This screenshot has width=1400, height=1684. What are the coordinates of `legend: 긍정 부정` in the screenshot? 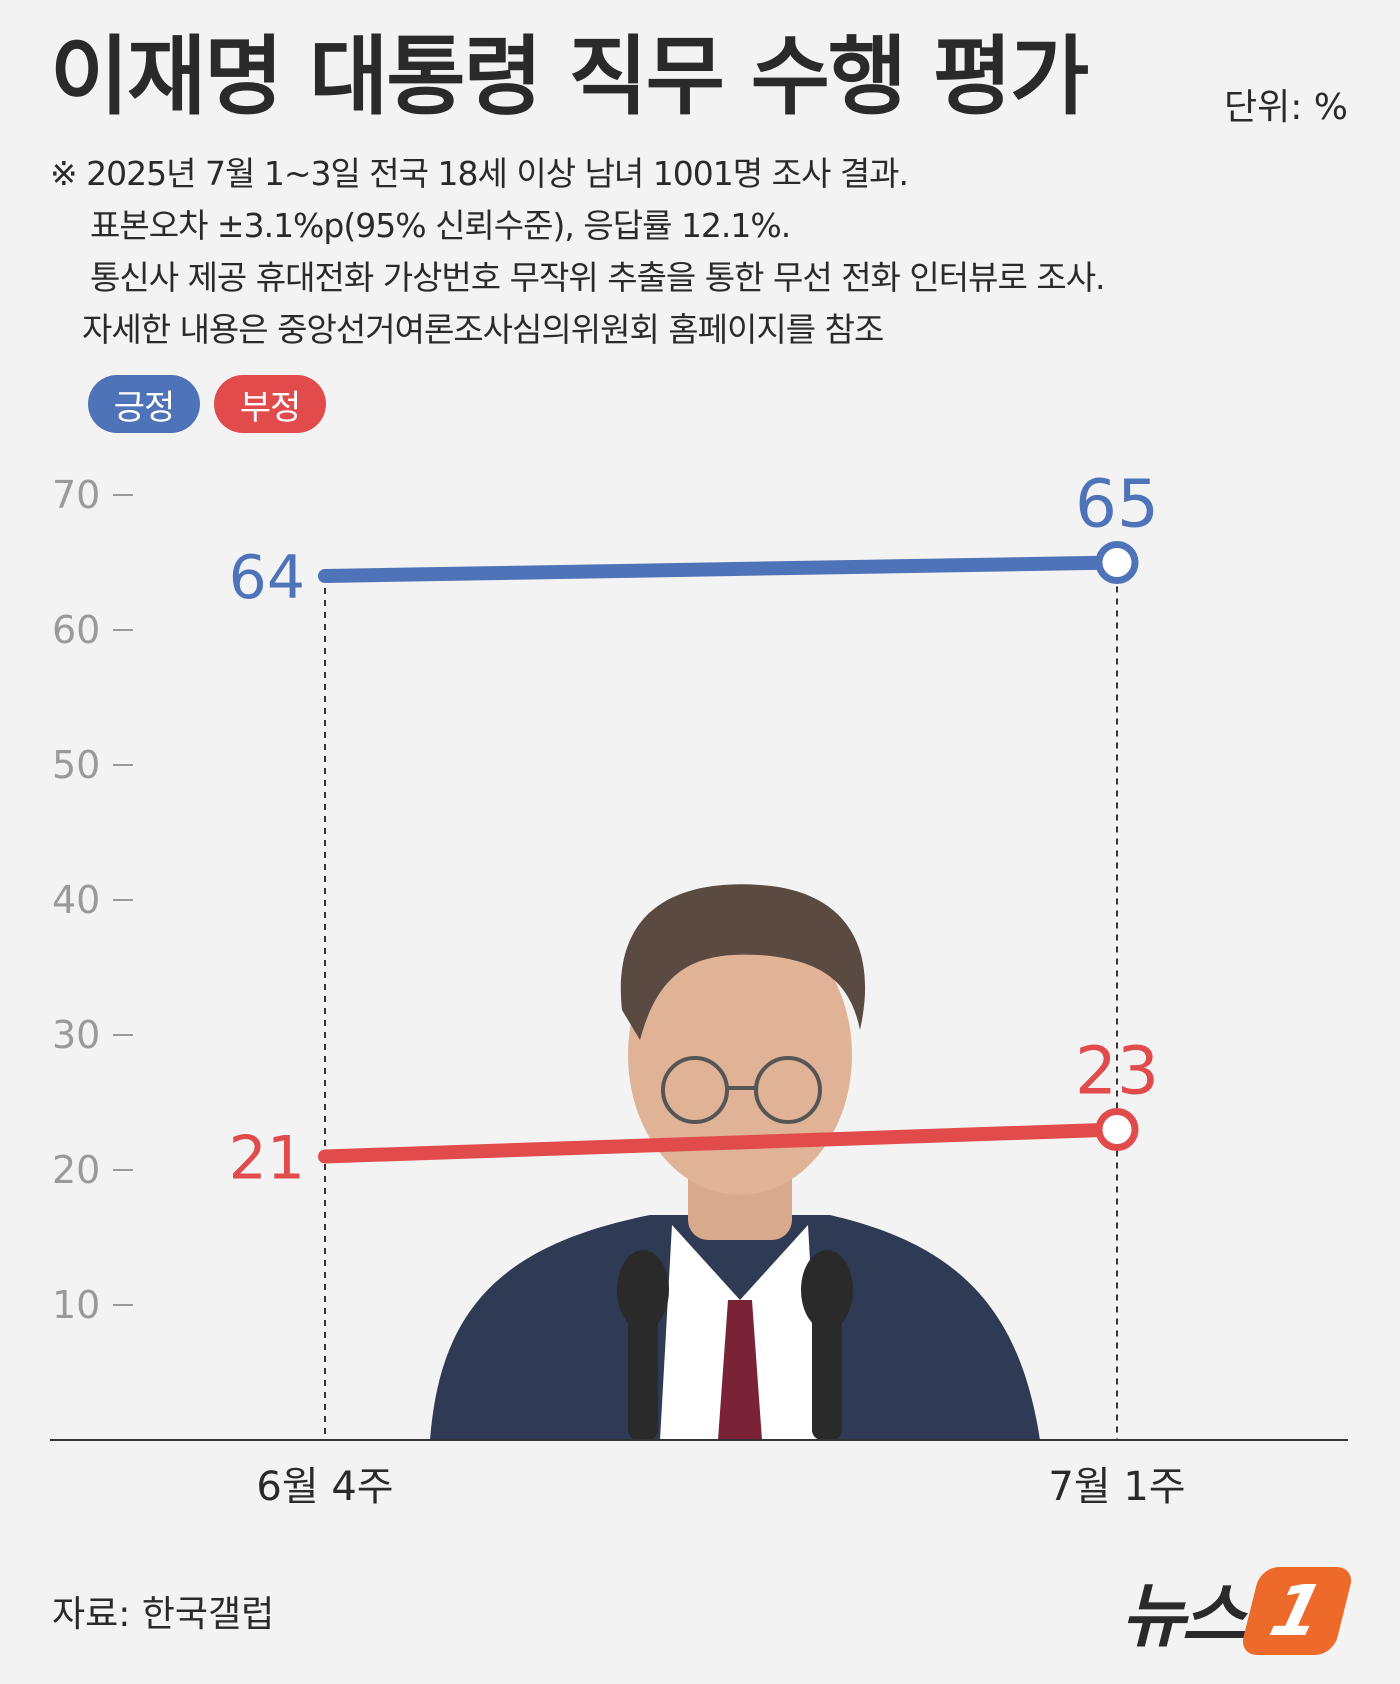 It's located at (207, 404).